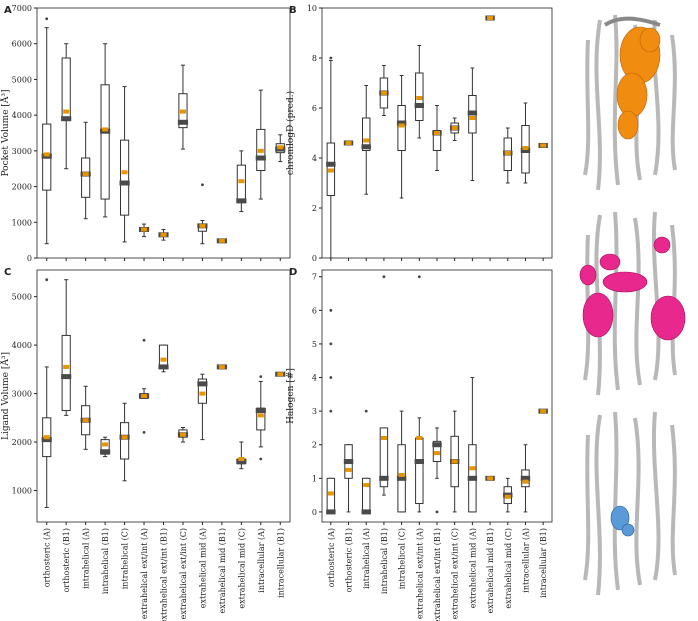 This screenshot has height=621, width=698. I want to click on y-tick-label: 3, so click(314, 411).